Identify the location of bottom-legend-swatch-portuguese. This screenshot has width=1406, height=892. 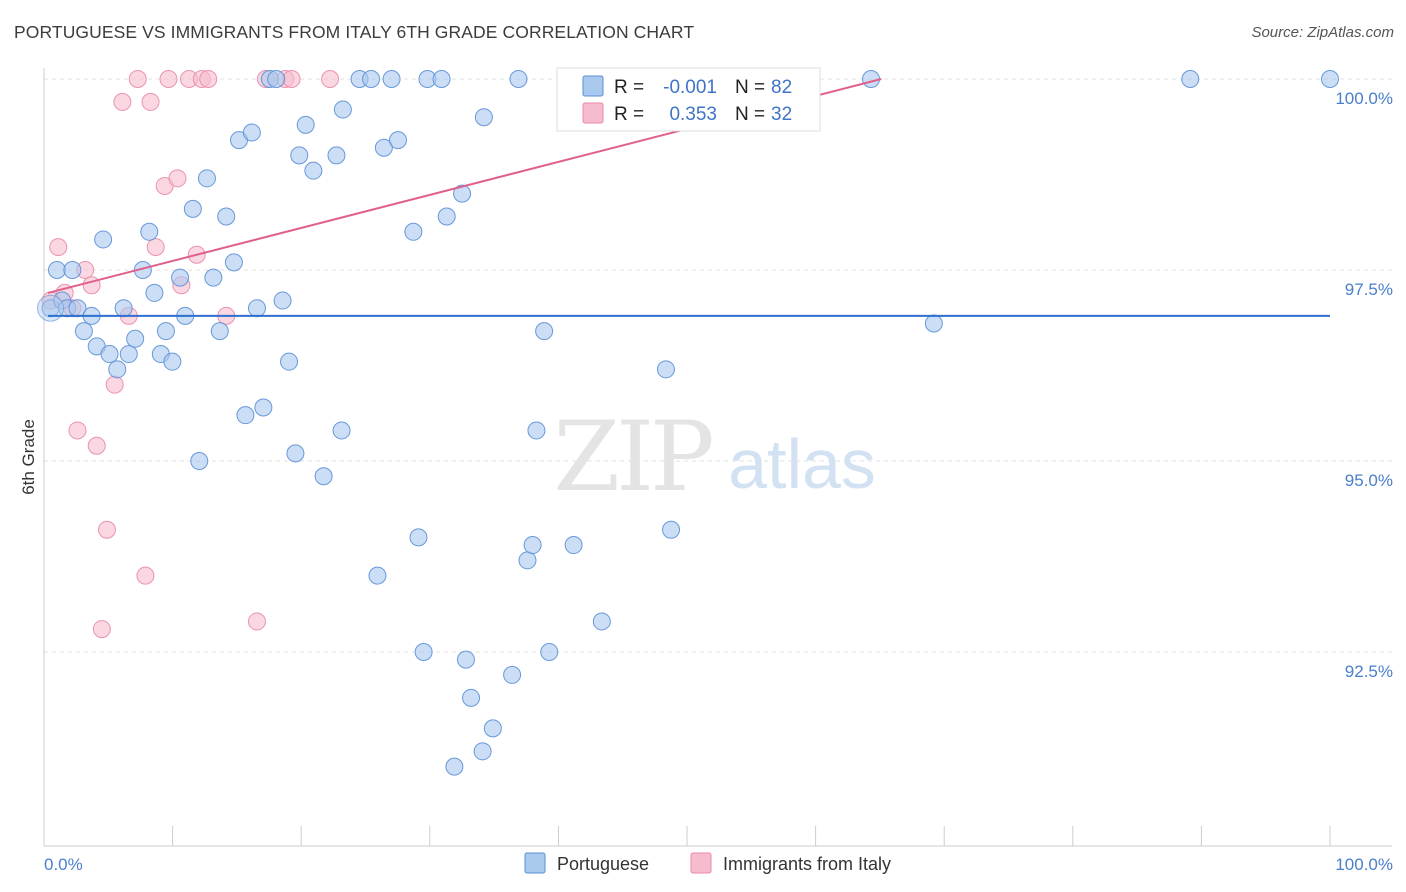
(535, 863).